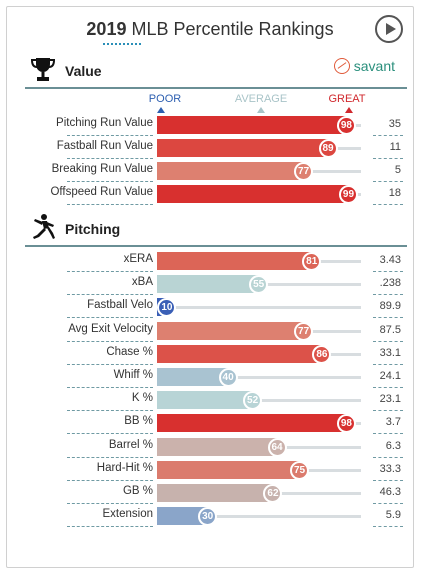 The width and height of the screenshot is (422, 574). What do you see at coordinates (312, 261) in the screenshot?
I see `percentile-badge: 81` at bounding box center [312, 261].